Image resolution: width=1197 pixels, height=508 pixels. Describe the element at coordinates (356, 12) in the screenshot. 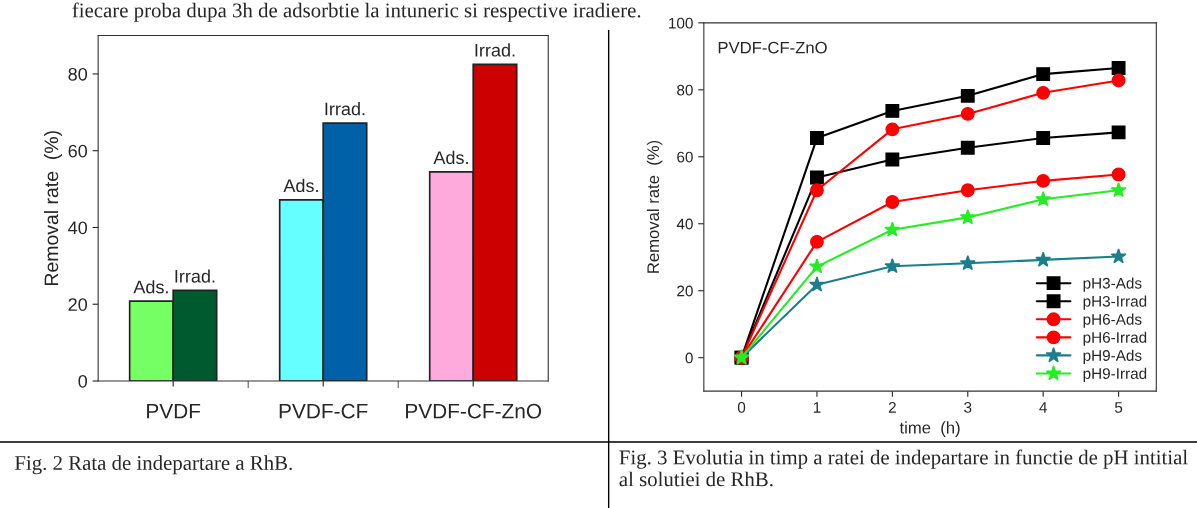

I see `text: fiecare proba dupa 3h de adsorbtie la intuneric si respective iradiere.` at that location.